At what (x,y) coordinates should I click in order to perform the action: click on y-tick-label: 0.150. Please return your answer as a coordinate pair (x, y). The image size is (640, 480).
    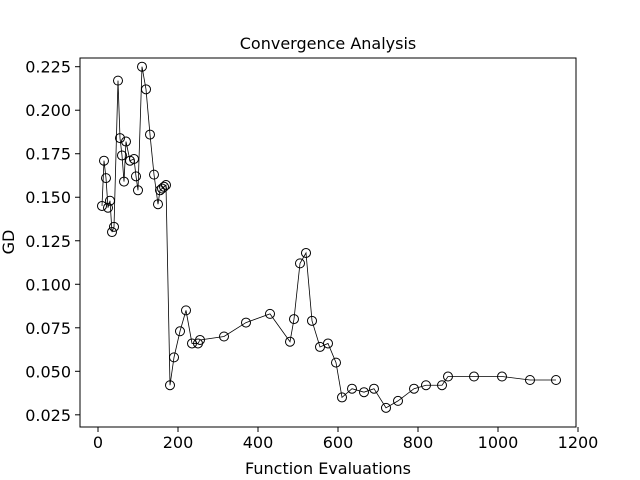
    Looking at the image, I should click on (48, 197).